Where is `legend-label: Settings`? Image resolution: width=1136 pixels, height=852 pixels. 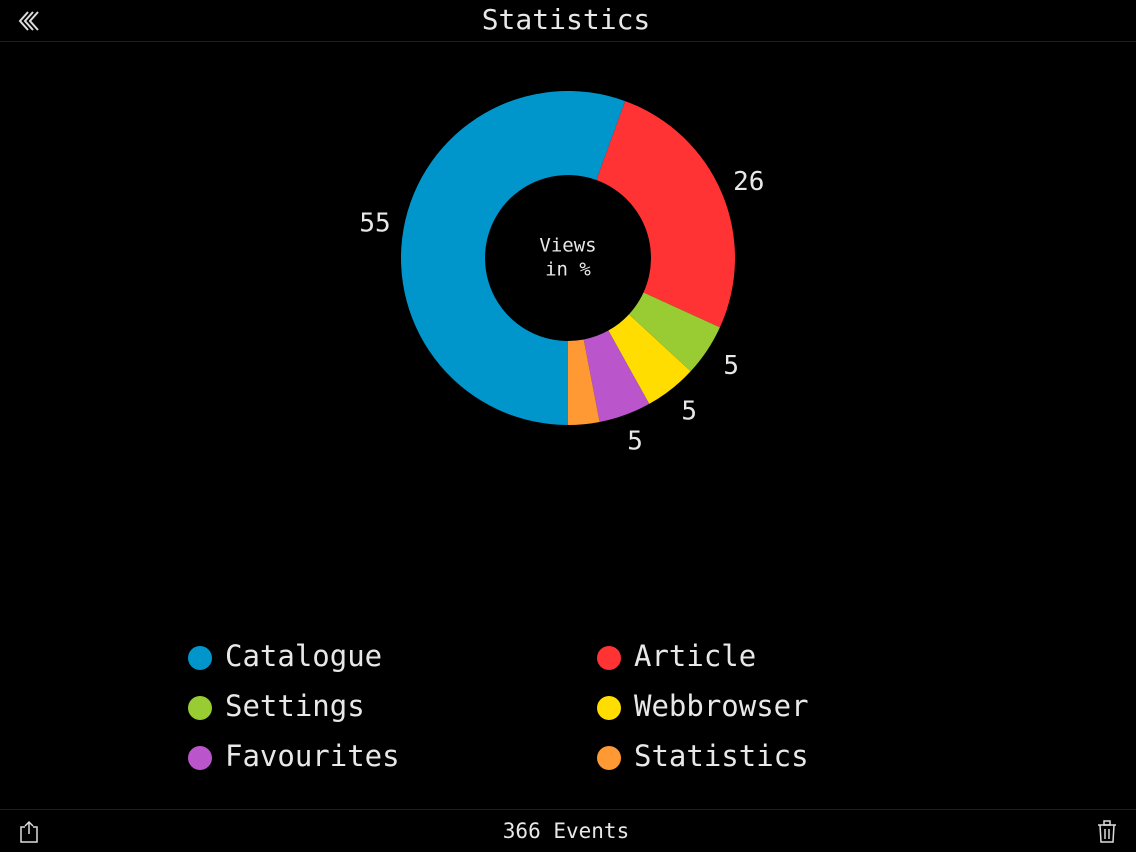 legend-label: Settings is located at coordinates (295, 706).